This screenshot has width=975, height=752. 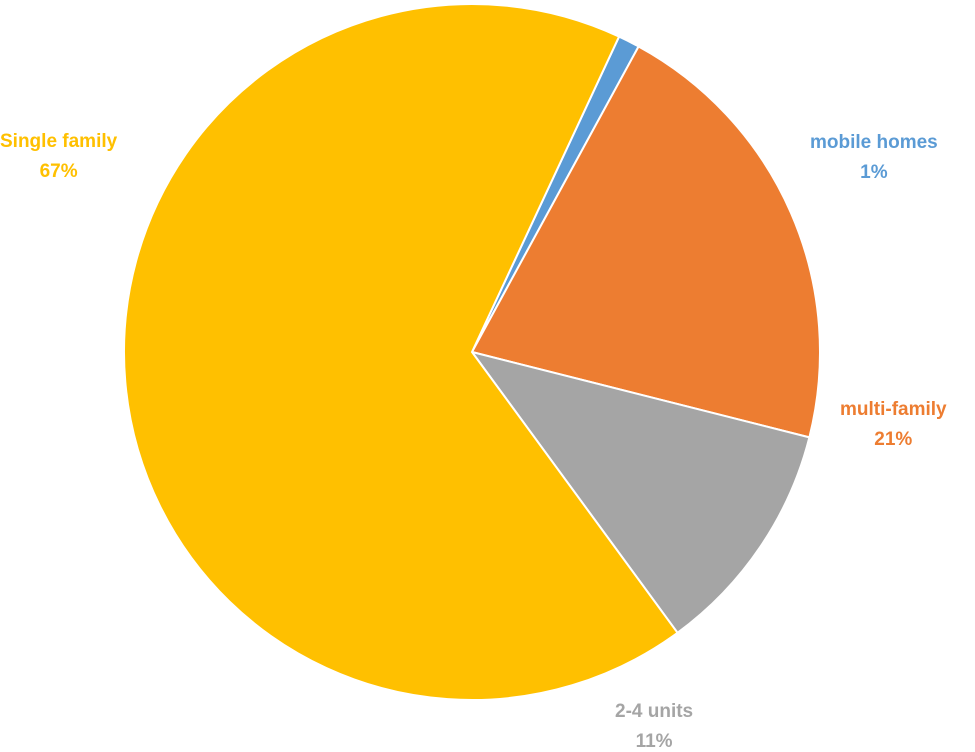 What do you see at coordinates (58, 171) in the screenshot?
I see `data-label-value: 67%` at bounding box center [58, 171].